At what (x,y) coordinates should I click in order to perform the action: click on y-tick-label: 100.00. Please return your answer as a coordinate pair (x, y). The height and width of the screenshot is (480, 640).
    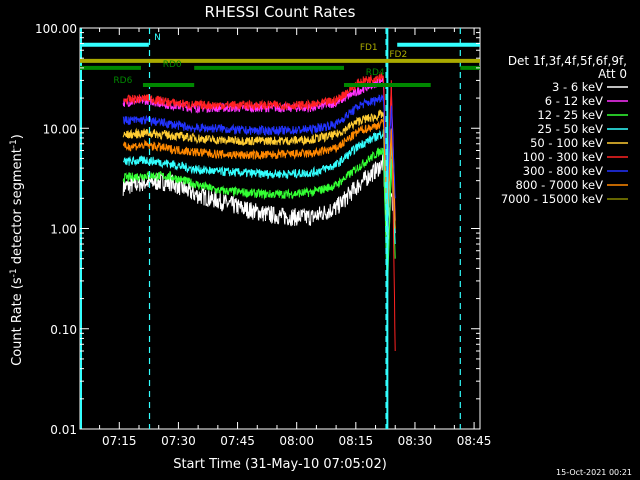
    Looking at the image, I should click on (56, 29).